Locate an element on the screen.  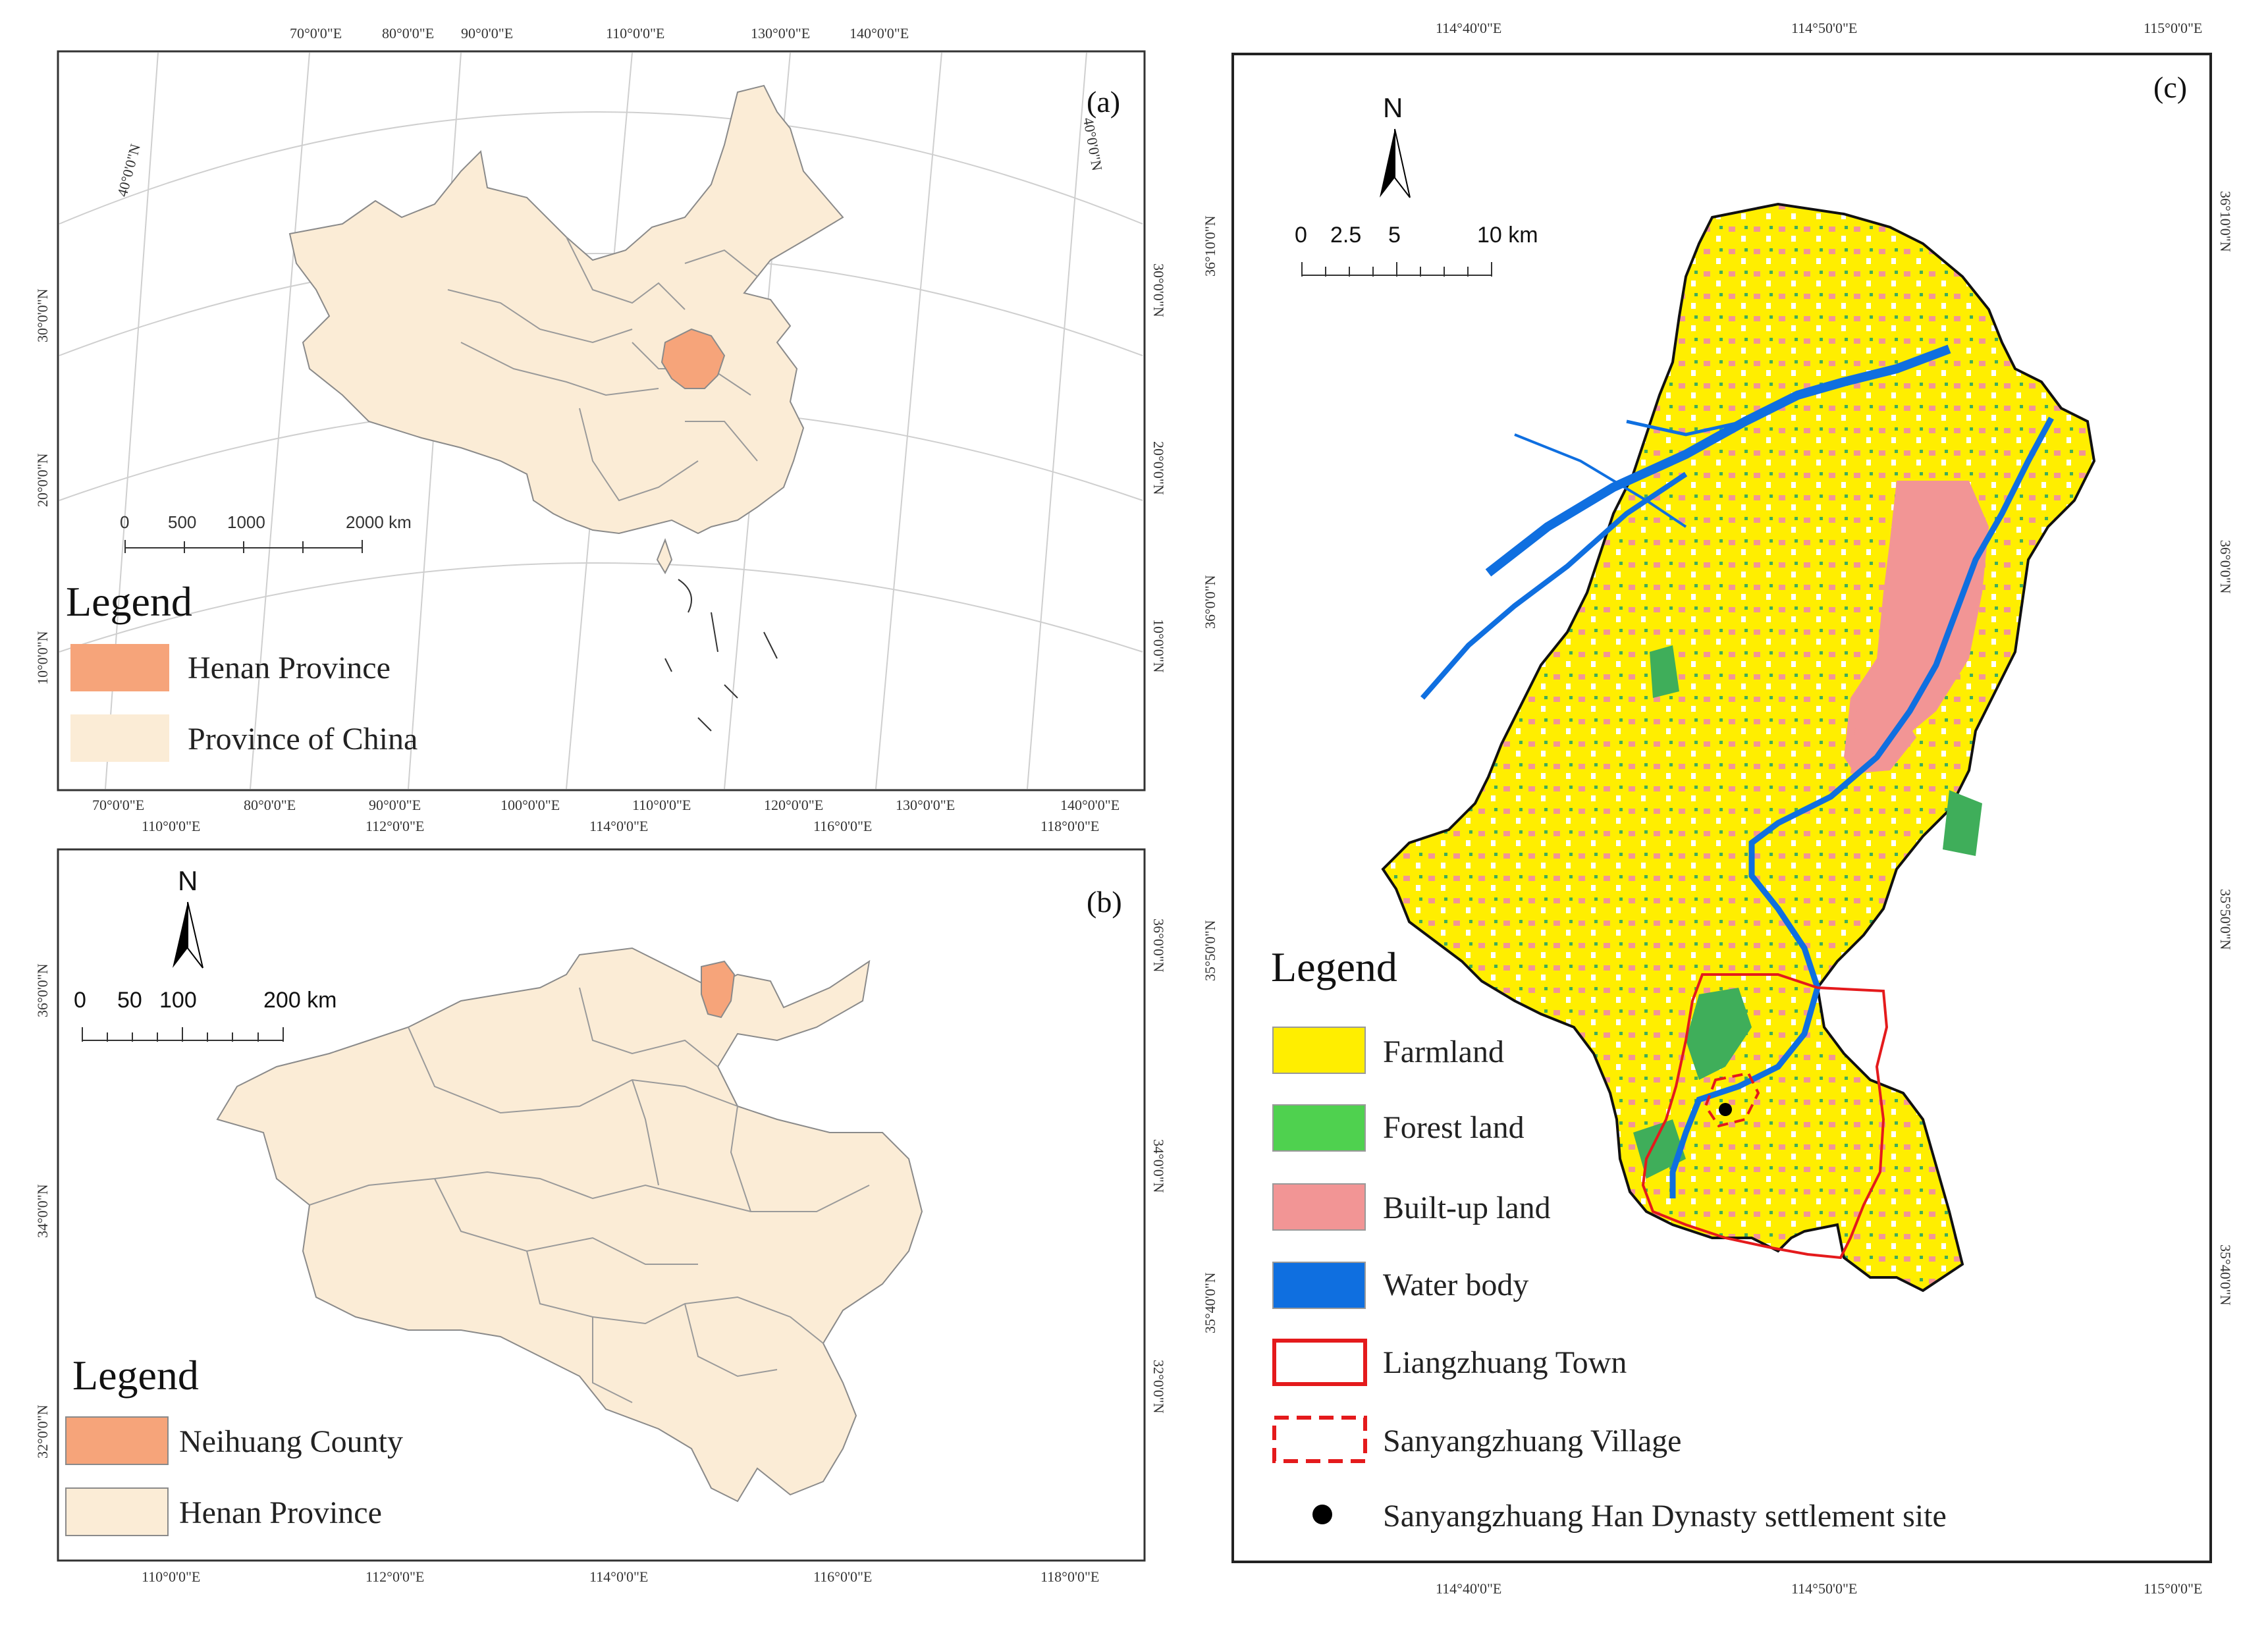
panel-b-right-ticks: 36°0'0"N 34°0'0"N 32°0'0"N is located at coordinates (1158, 1166).